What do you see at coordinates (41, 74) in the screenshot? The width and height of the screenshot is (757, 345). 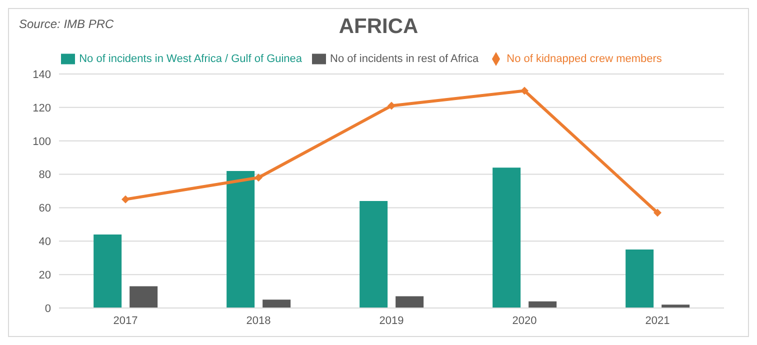 I see `y-tick-label: 140` at bounding box center [41, 74].